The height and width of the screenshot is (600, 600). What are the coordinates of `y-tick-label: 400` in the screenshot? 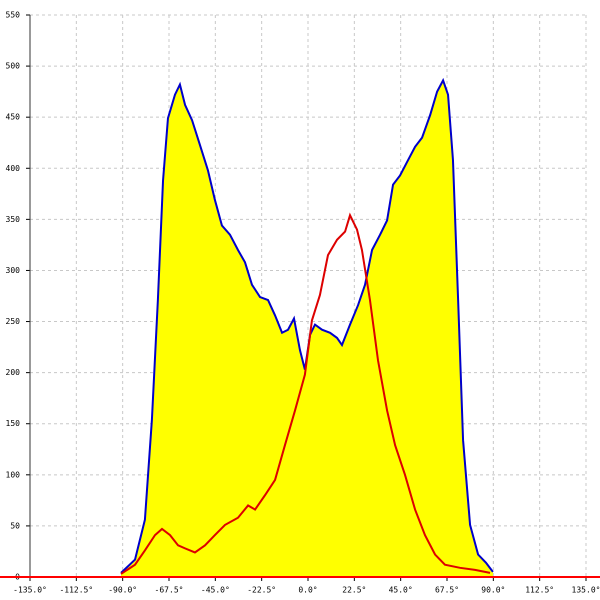 It's located at (13, 168).